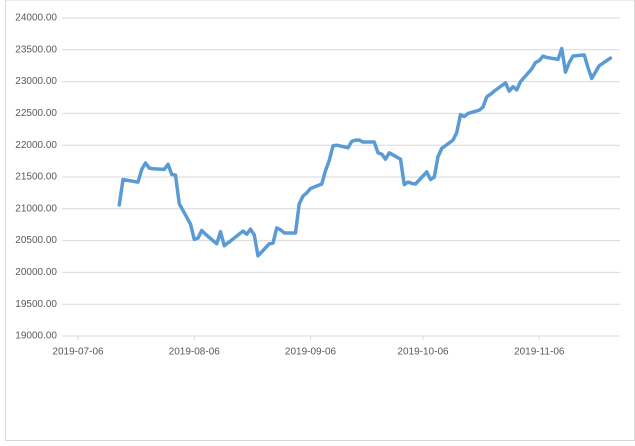  Describe the element at coordinates (36, 113) in the screenshot. I see `y-tick-label: 22500.00` at that location.